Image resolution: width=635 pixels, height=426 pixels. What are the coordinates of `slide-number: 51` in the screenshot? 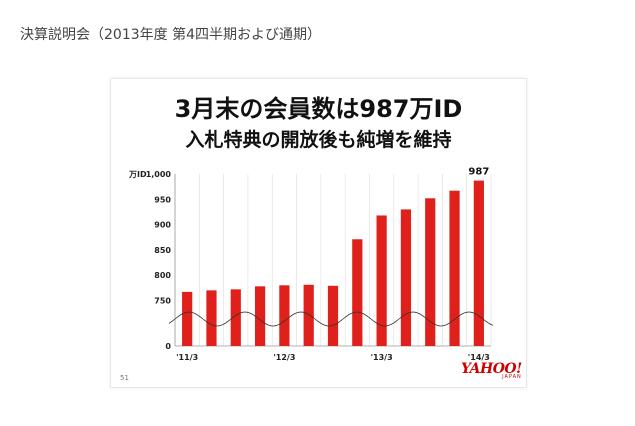 It's located at (124, 378).